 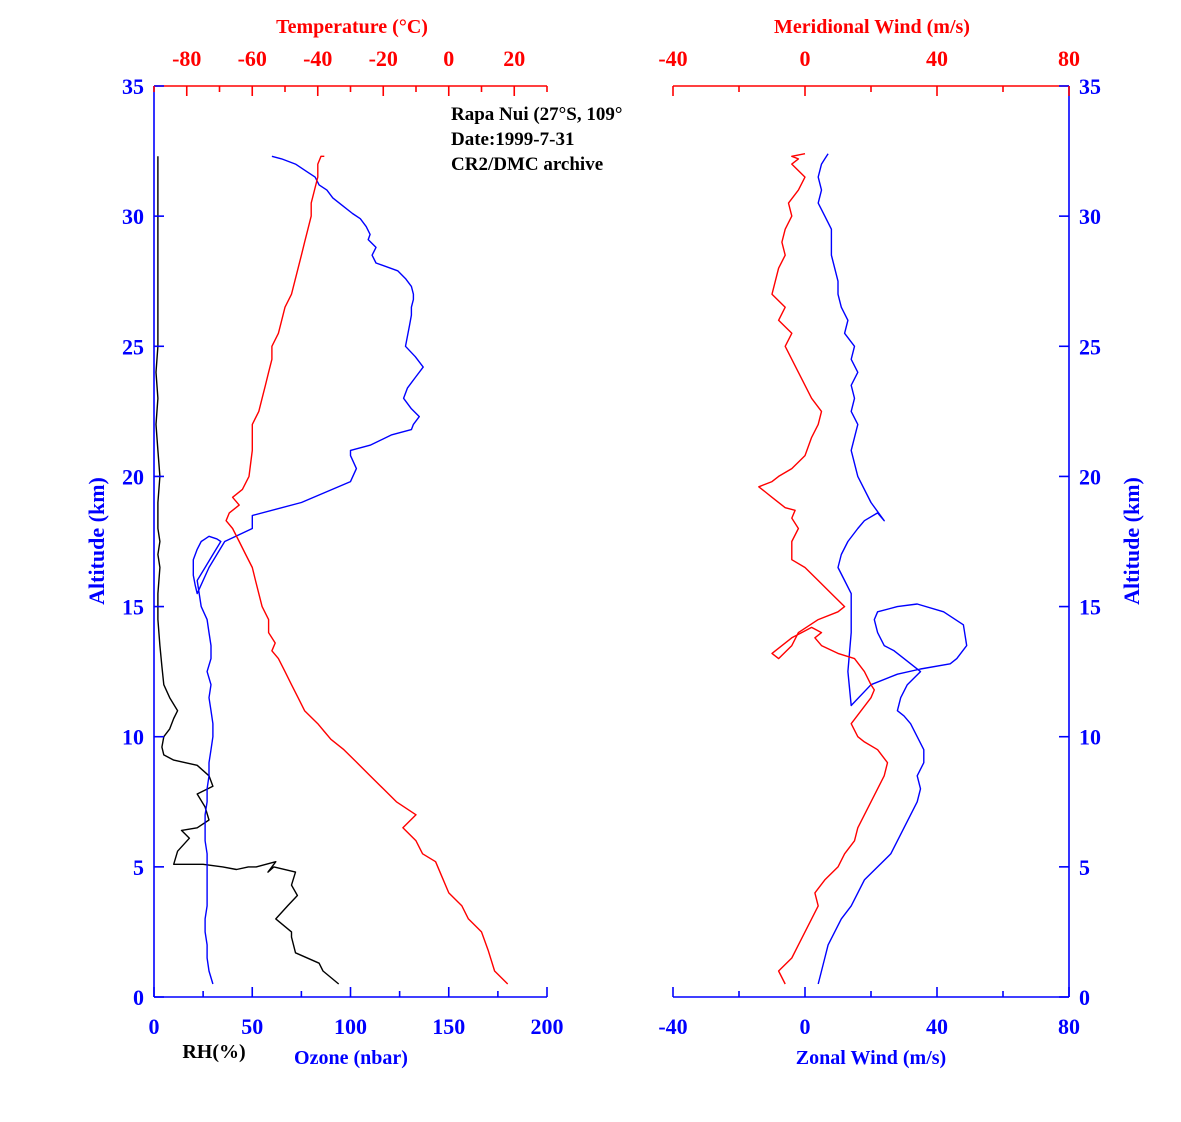 I want to click on bottom-tick-label-150: 150, so click(x=448, y=1026).